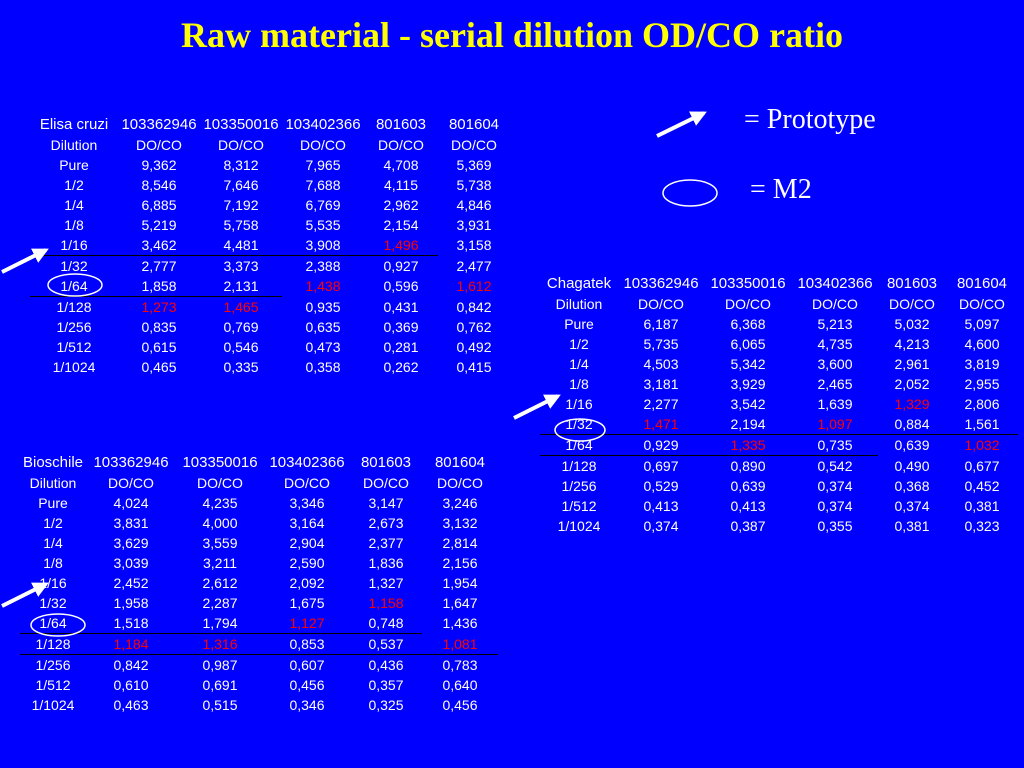 The image size is (1024, 768). I want to click on value-cell: 0,452, so click(982, 486).